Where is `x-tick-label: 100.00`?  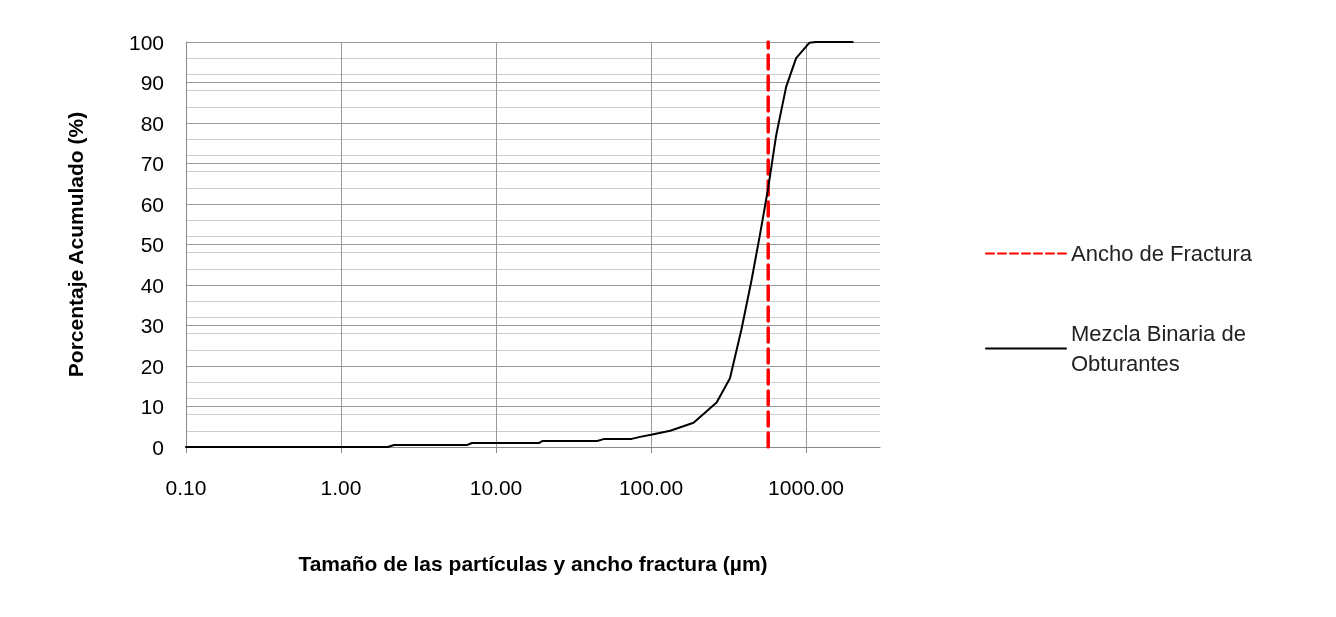
x-tick-label: 100.00 is located at coordinates (651, 487).